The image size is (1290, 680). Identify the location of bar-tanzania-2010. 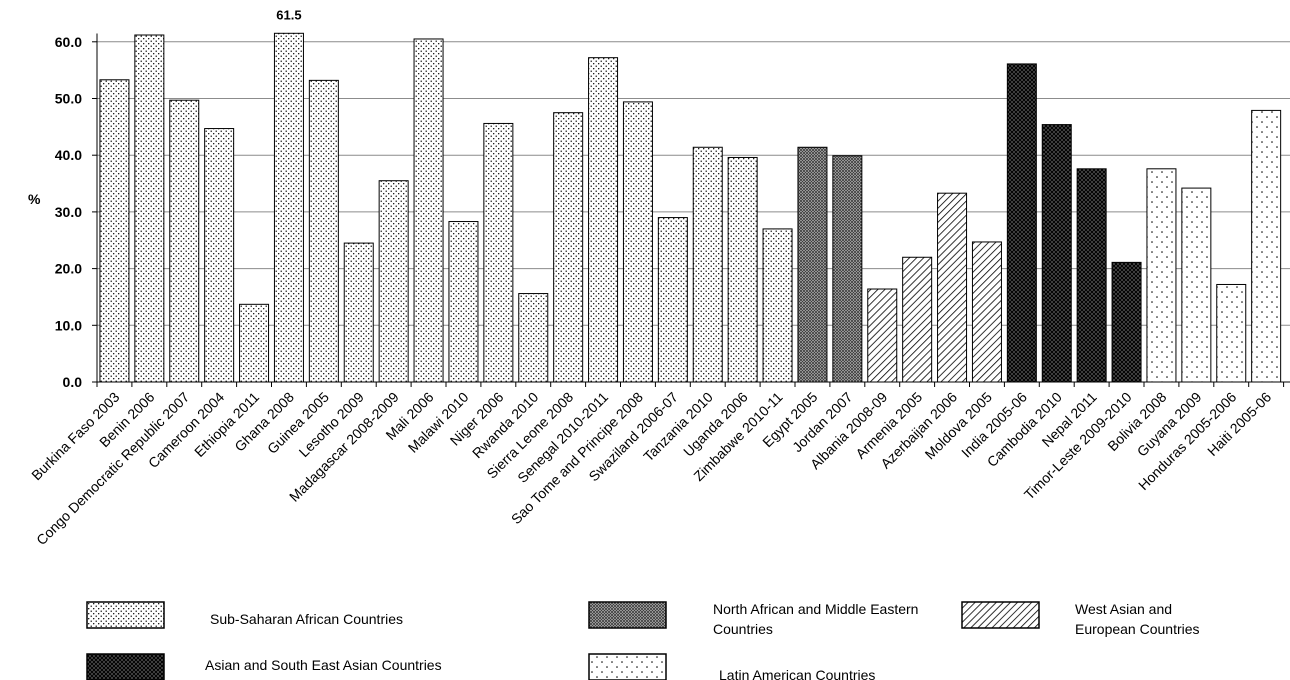
(707, 264).